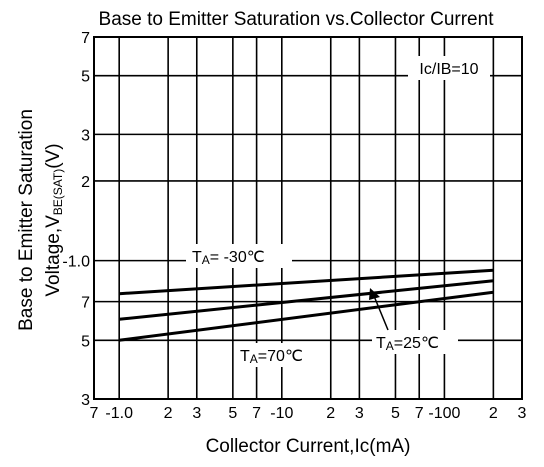 This screenshot has width=544, height=467. I want to click on annotation-bg-minus30, so click(239, 256).